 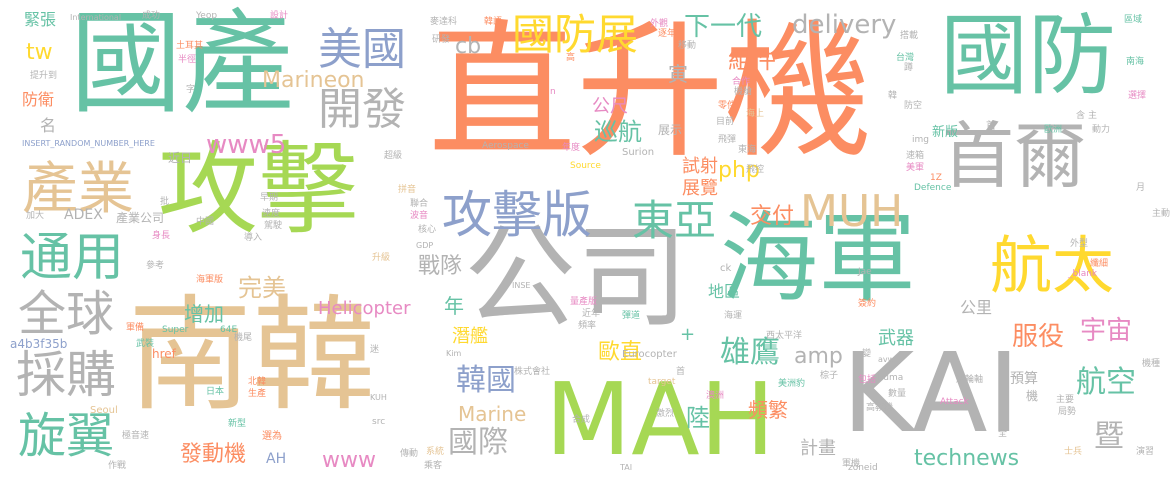 I want to click on word: 選擇, so click(x=1137, y=96).